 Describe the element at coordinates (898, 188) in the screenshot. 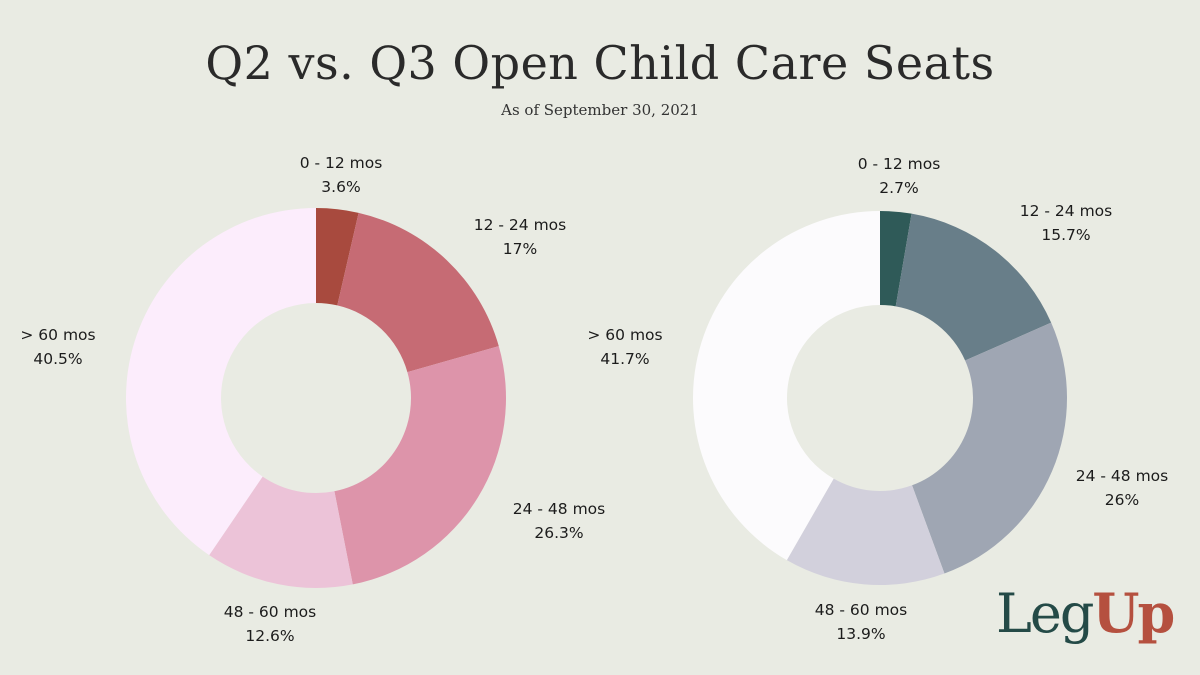

I see `slice-value-1-0: 2.7%` at that location.